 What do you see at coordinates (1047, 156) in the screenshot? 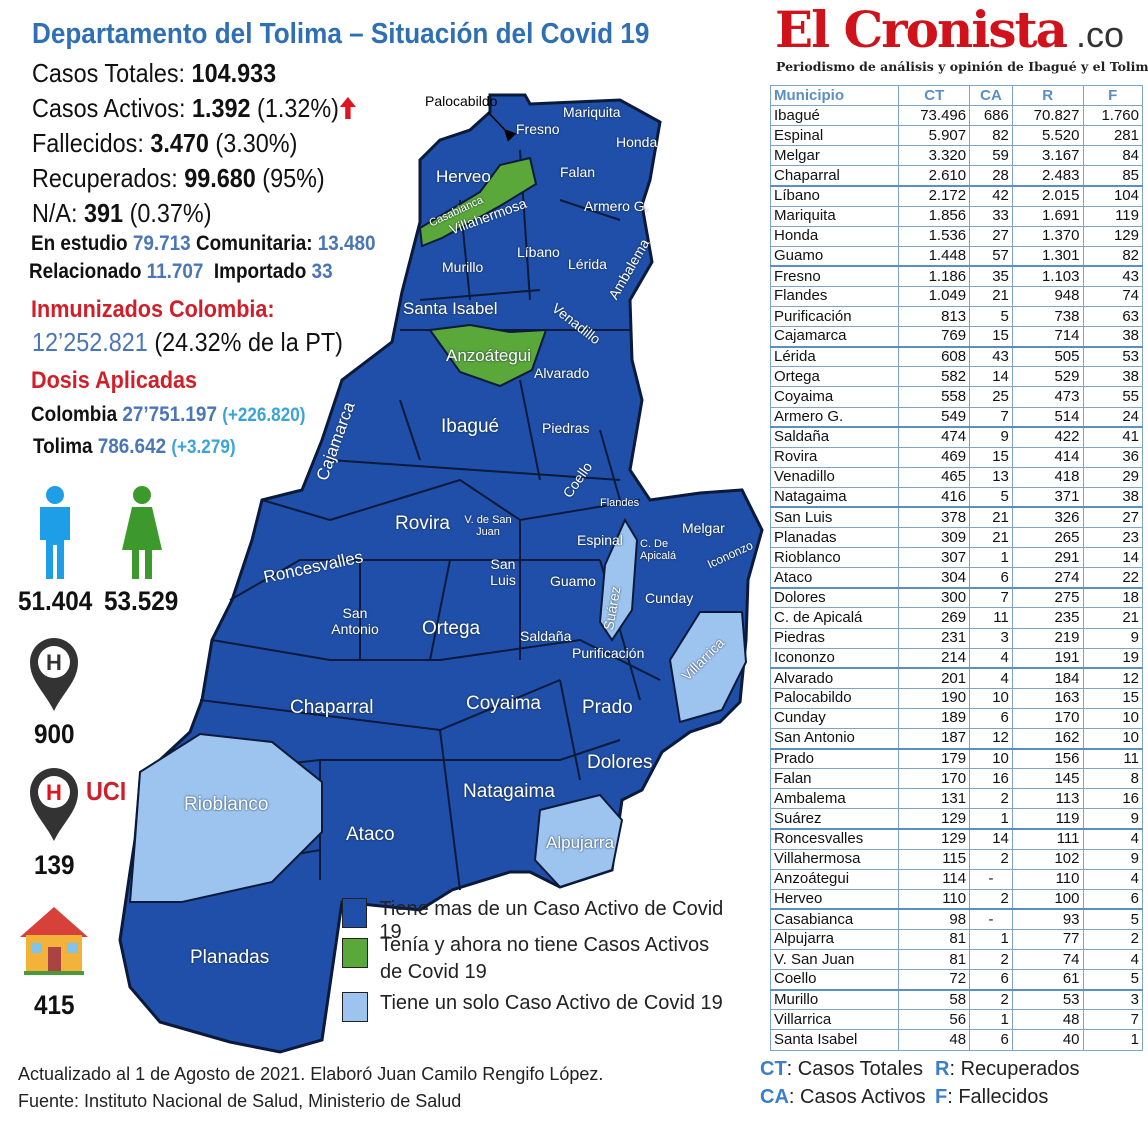
I see `table-cell: 3.167` at bounding box center [1047, 156].